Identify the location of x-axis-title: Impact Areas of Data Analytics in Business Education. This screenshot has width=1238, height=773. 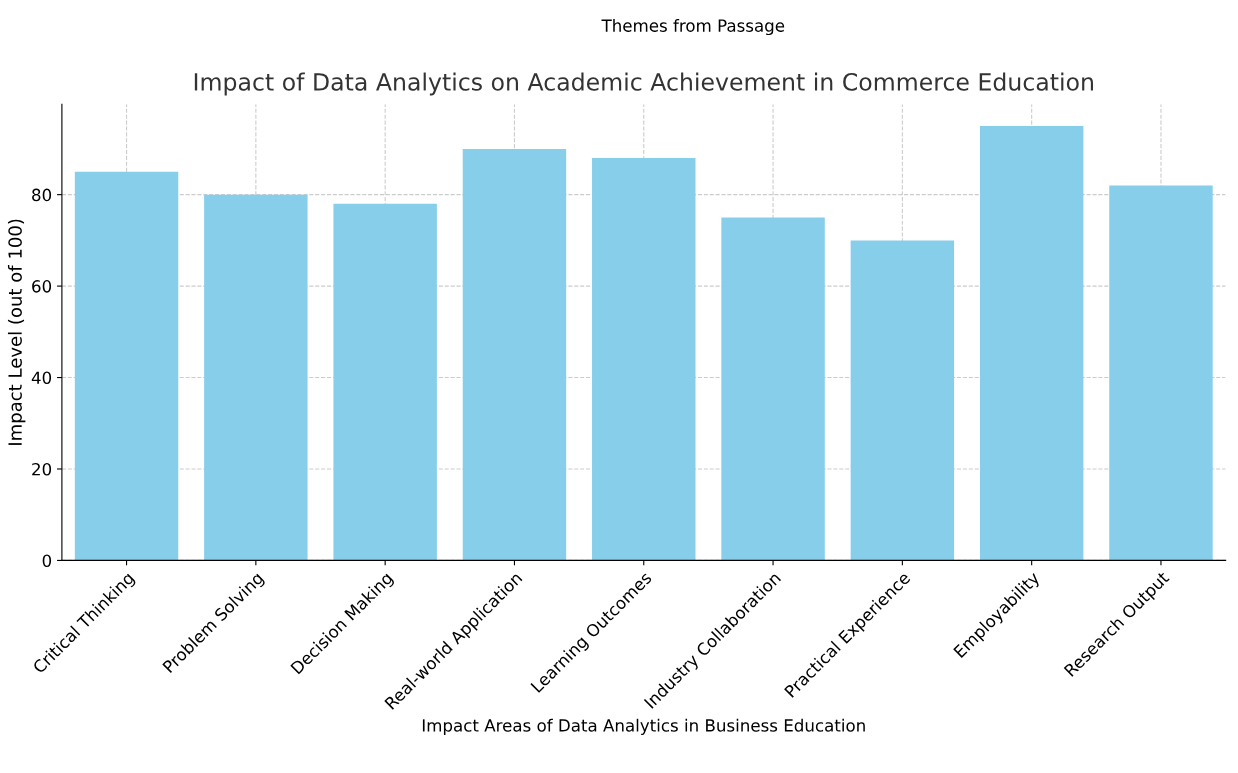
(643, 726).